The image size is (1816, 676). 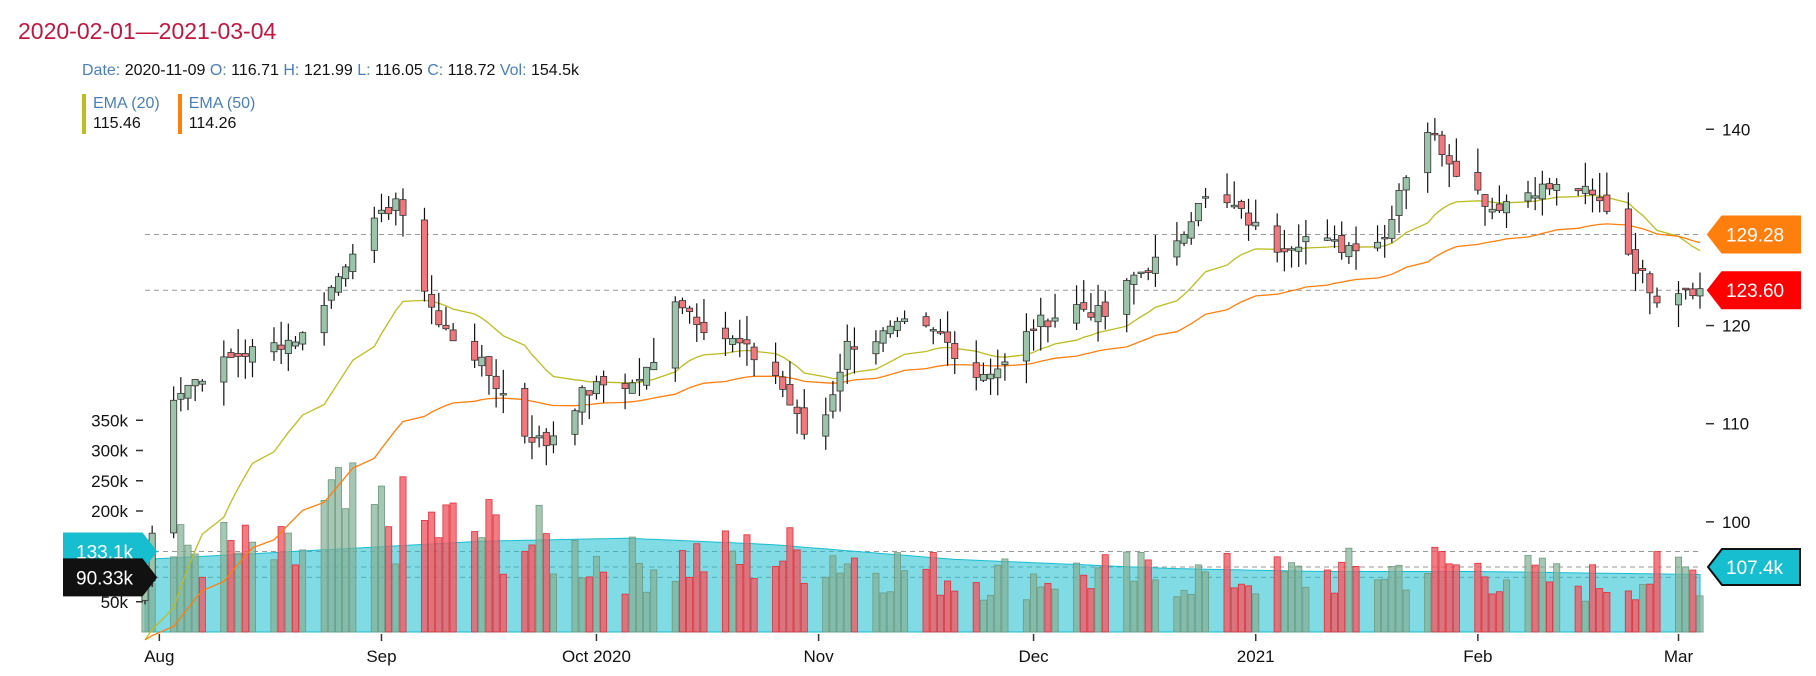 I want to click on volume-badge-2-label: 107.4k, so click(x=1755, y=568).